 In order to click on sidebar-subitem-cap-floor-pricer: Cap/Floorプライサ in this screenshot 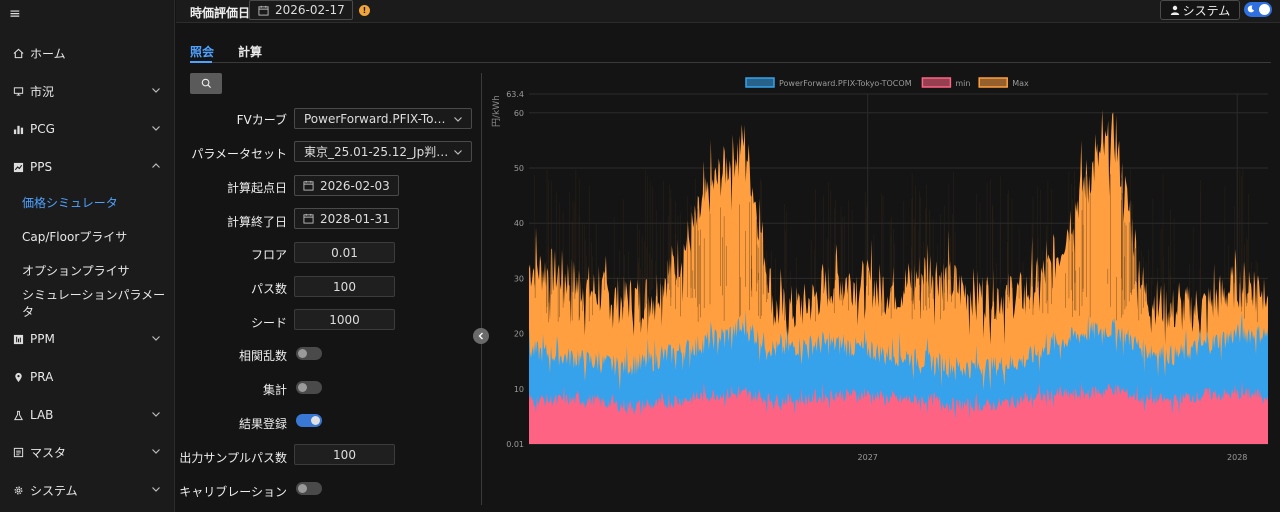, I will do `click(87, 236)`.